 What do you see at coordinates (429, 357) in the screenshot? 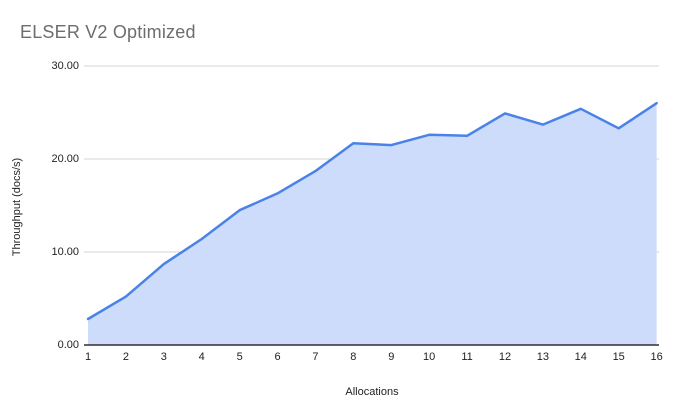
I see `x-tick-label: 10` at bounding box center [429, 357].